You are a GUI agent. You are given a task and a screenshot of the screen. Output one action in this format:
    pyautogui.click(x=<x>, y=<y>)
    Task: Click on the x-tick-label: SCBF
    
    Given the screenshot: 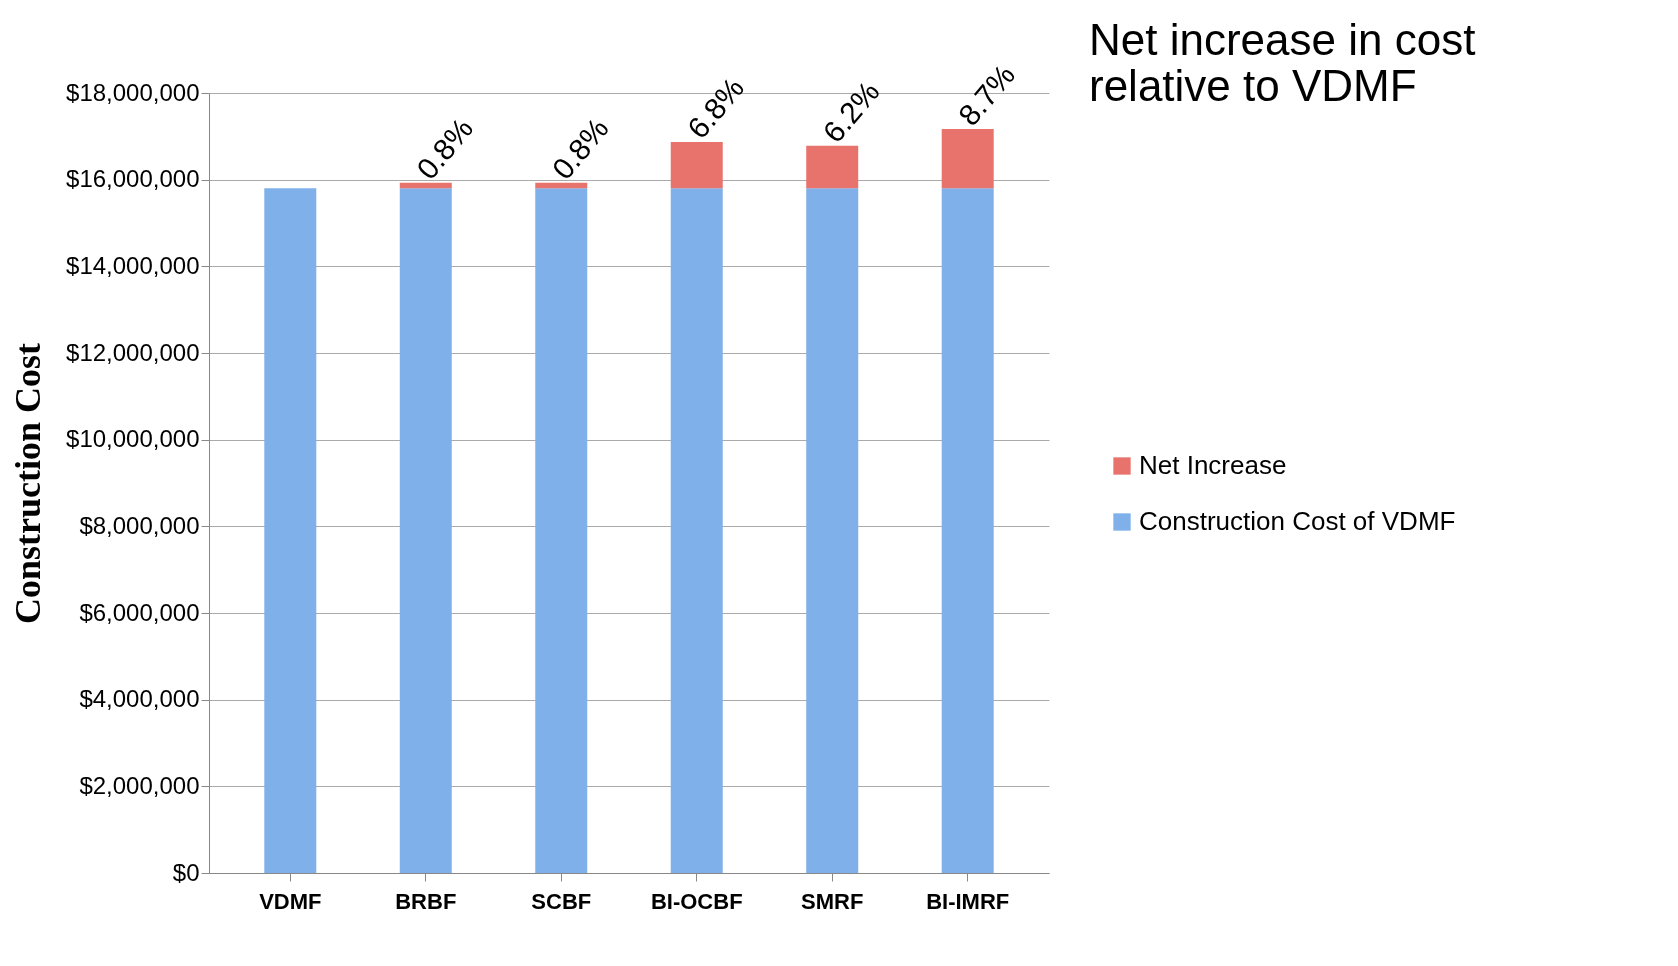 What is the action you would take?
    pyautogui.click(x=561, y=901)
    